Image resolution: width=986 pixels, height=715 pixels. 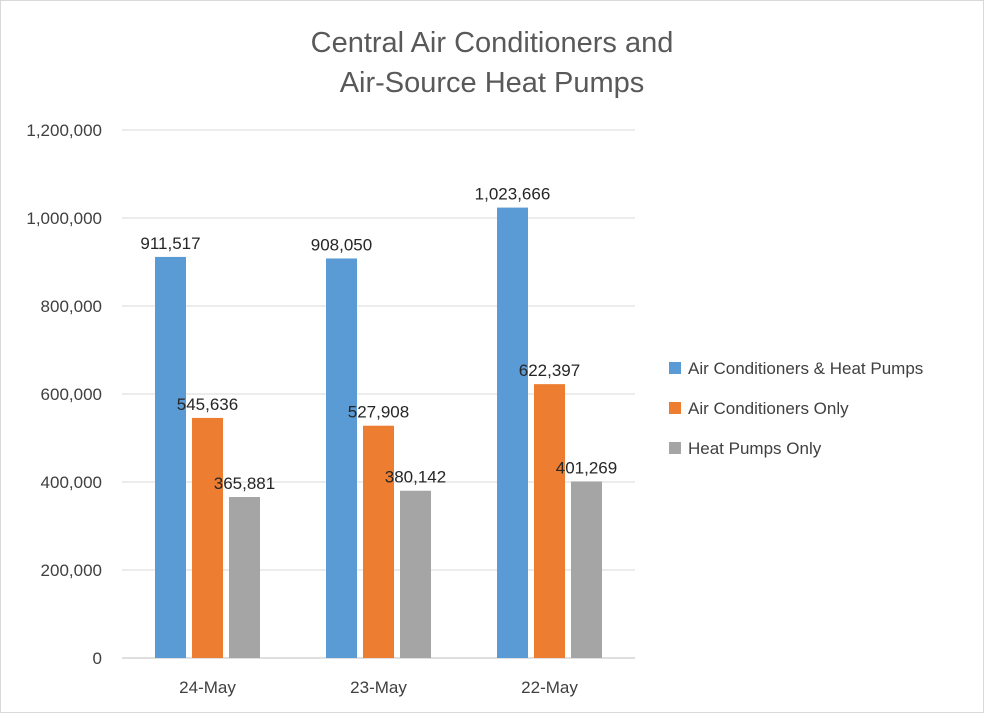 I want to click on legend-label: Air Conditioners & Heat Pumps, so click(x=805, y=368).